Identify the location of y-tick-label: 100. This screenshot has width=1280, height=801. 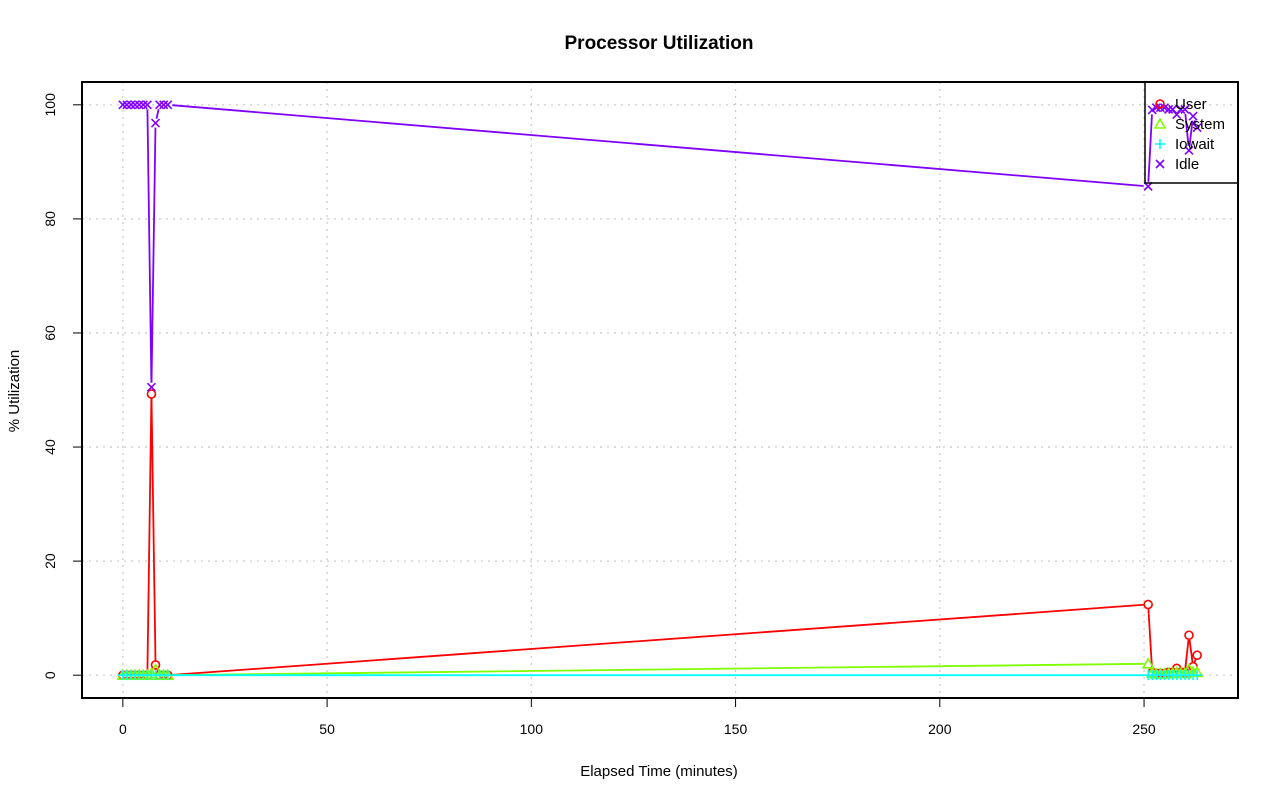
(50, 105).